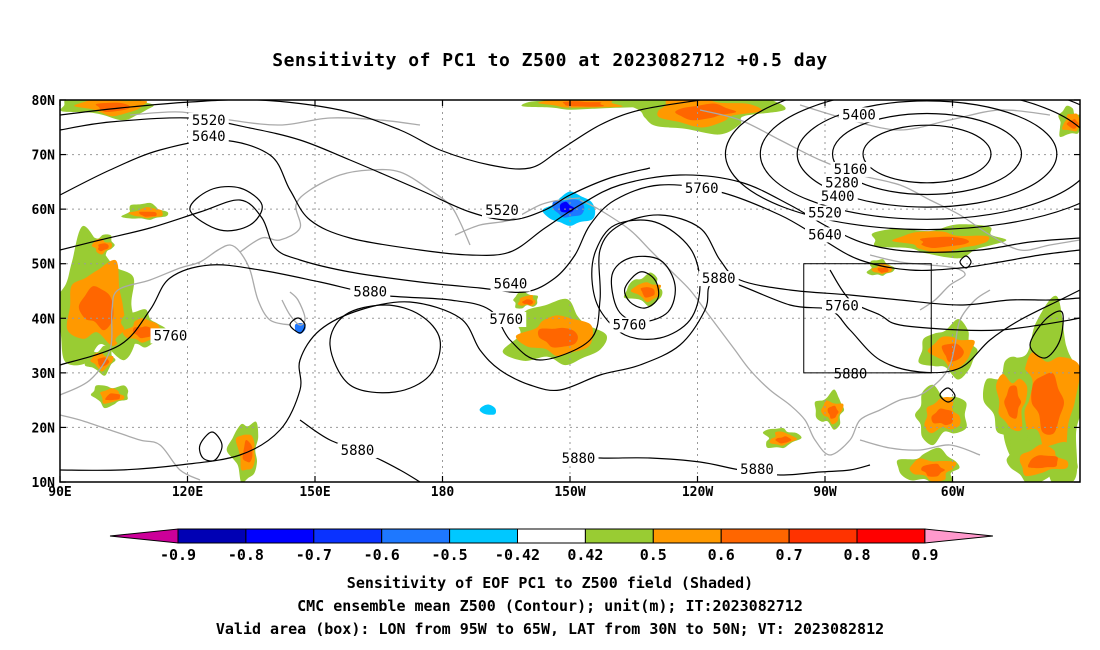 This screenshot has width=1100, height=650. Describe the element at coordinates (697, 492) in the screenshot. I see `lon-tick-label: 120W` at that location.